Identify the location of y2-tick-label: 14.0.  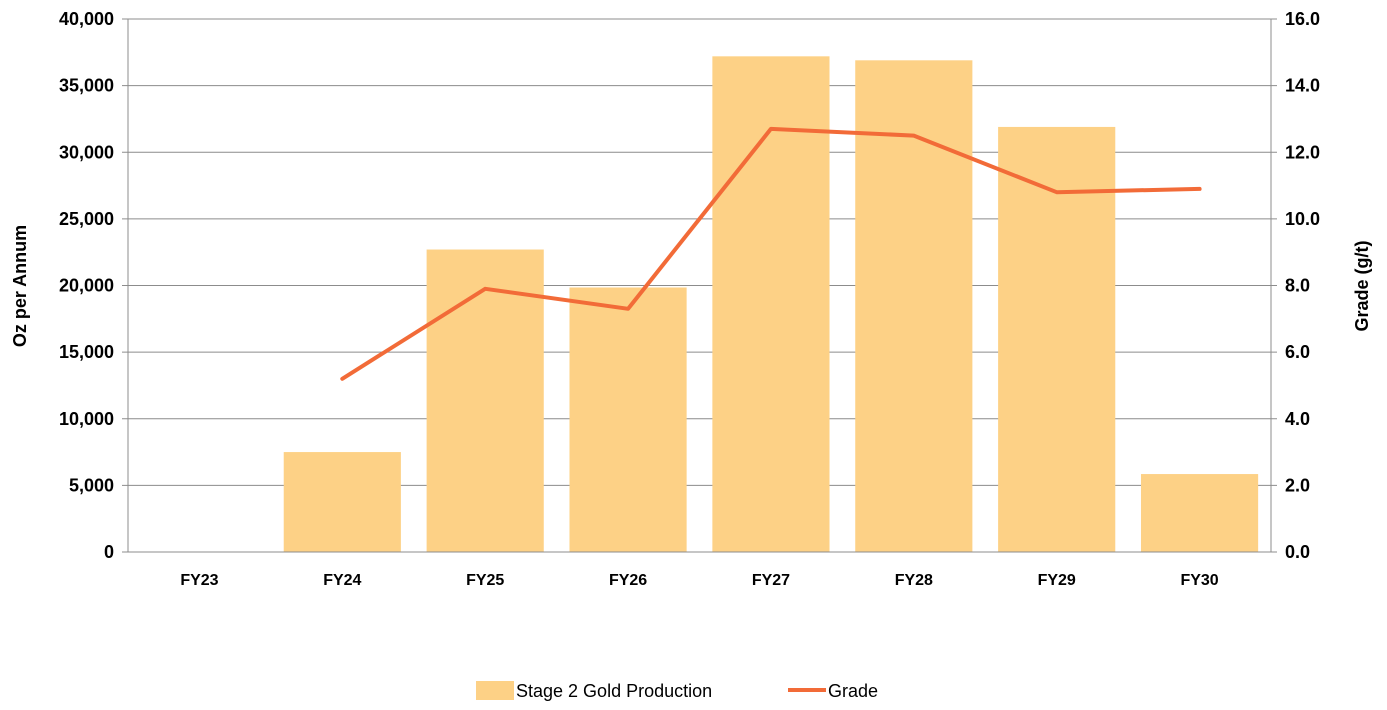
(1302, 86).